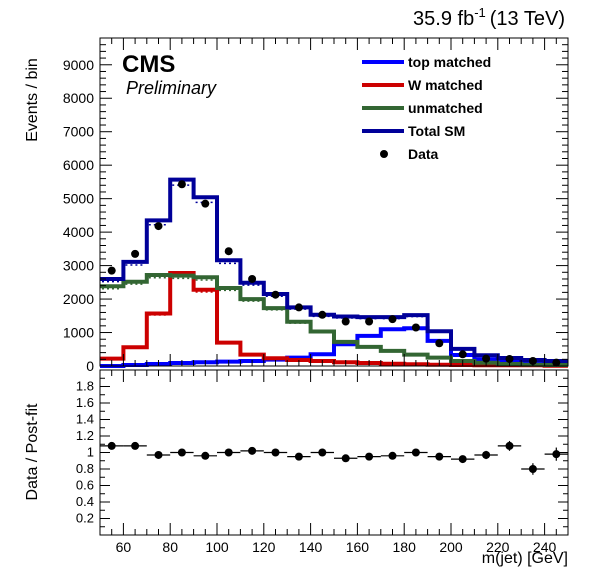 Image resolution: width=596 pixels, height=572 pixels. What do you see at coordinates (311, 547) in the screenshot?
I see `x-tick-label: 140` at bounding box center [311, 547].